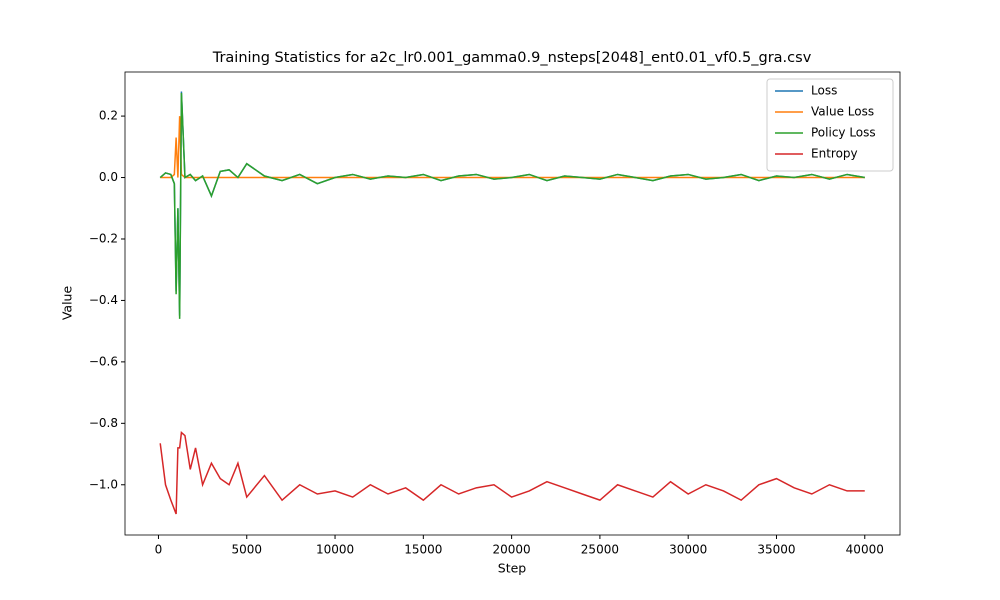 The height and width of the screenshot is (600, 1000). I want to click on x-tick-label: 30000, so click(688, 550).